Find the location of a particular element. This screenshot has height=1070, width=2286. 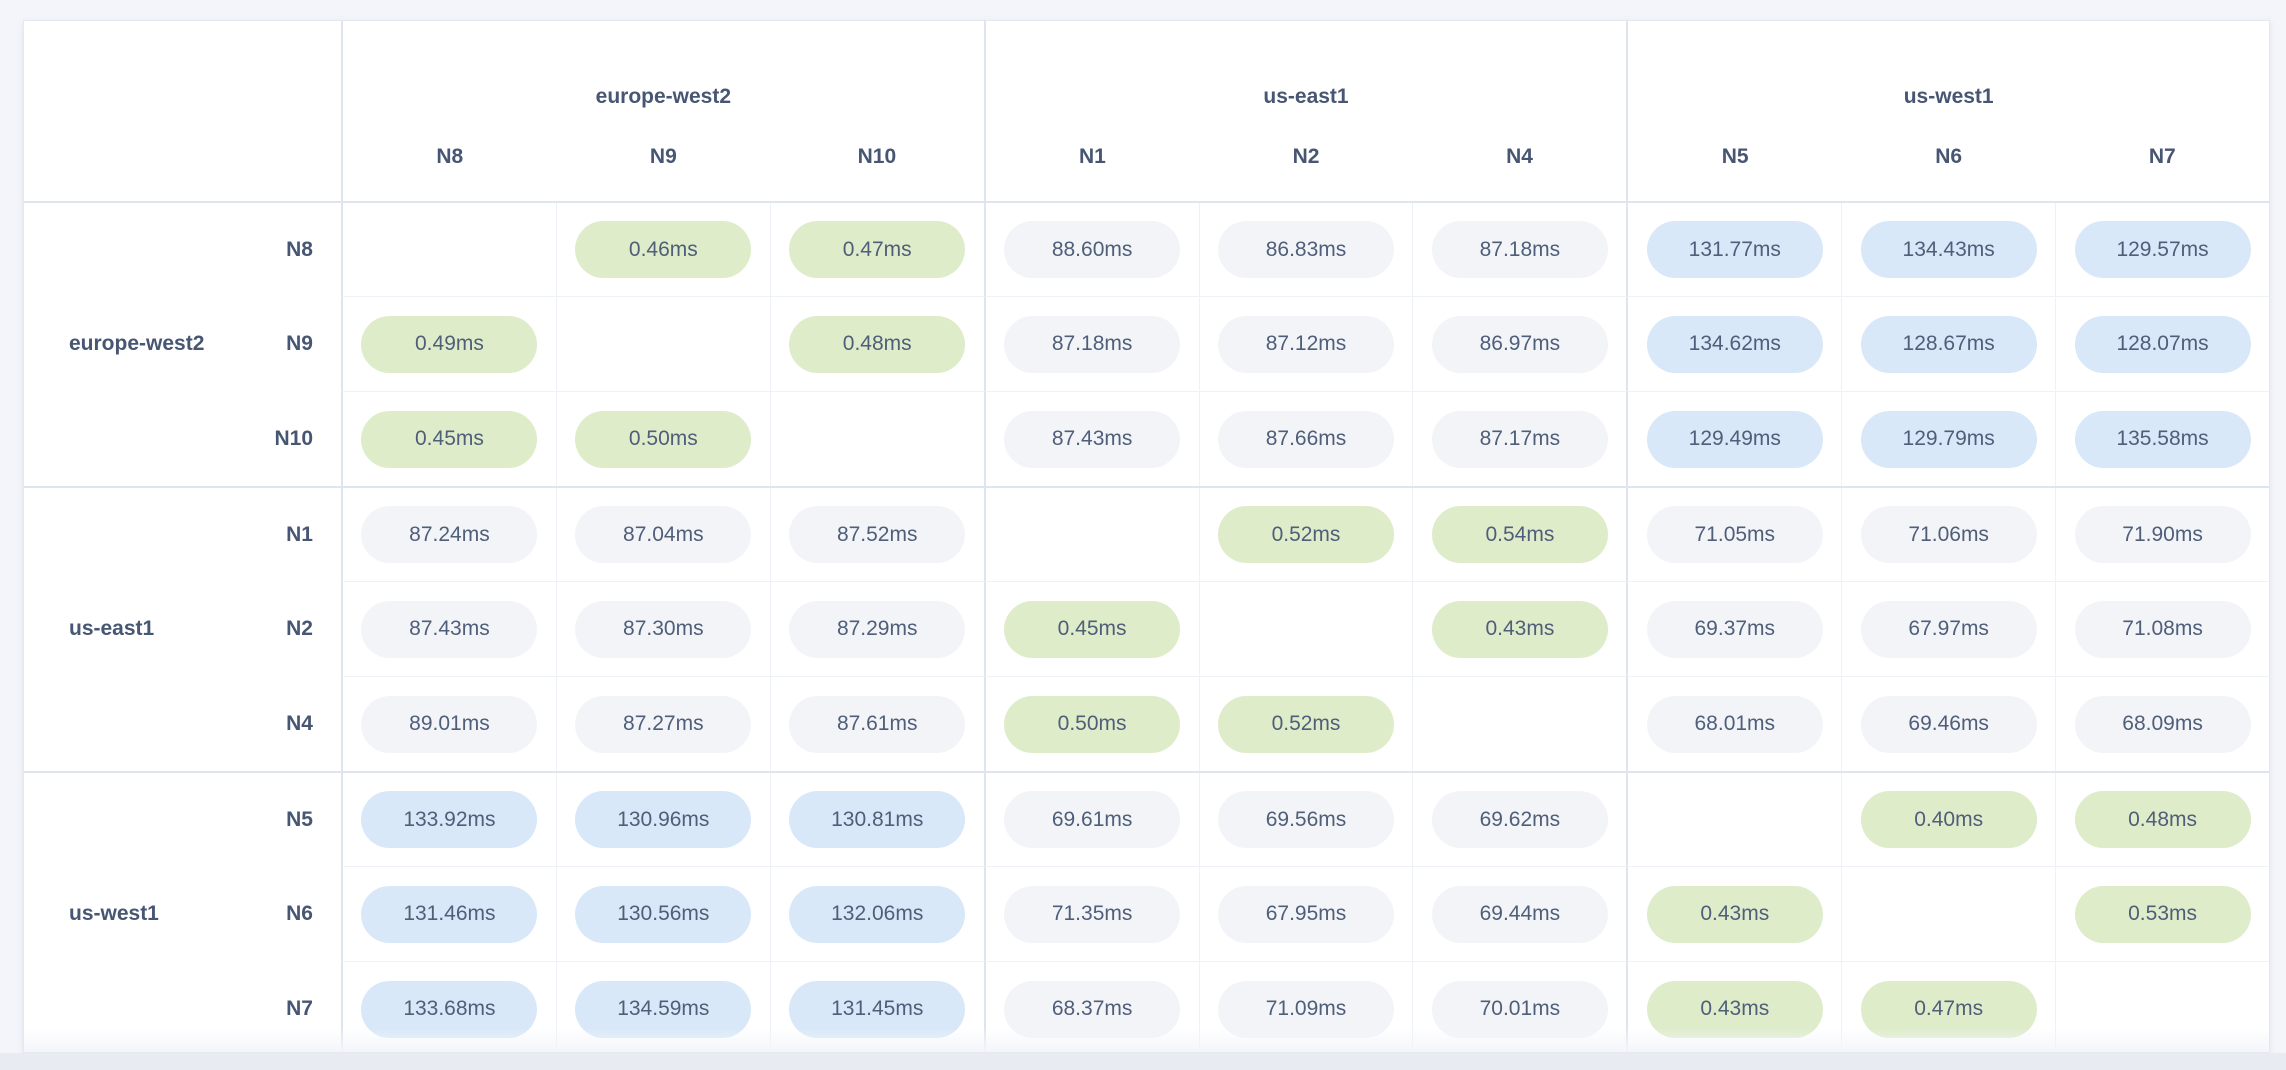

latency-cell: 129.57ms is located at coordinates (2162, 249).